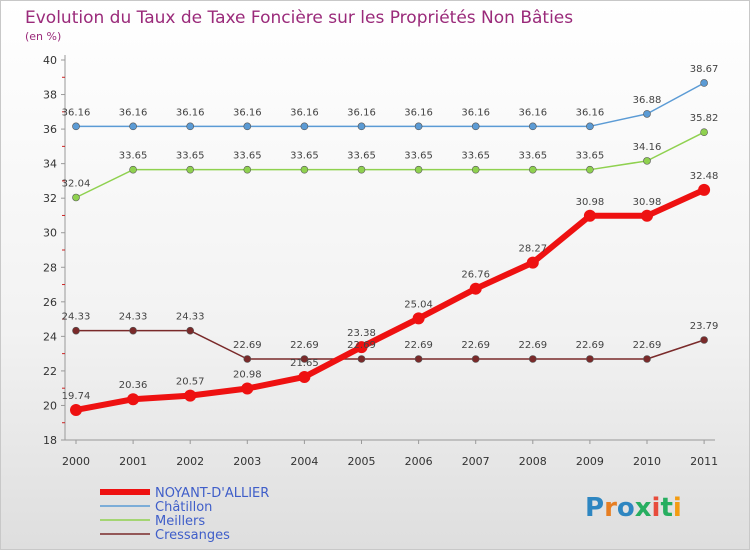 The height and width of the screenshot is (550, 750). Describe the element at coordinates (50, 60) in the screenshot. I see `y-tick-label: 40` at that location.